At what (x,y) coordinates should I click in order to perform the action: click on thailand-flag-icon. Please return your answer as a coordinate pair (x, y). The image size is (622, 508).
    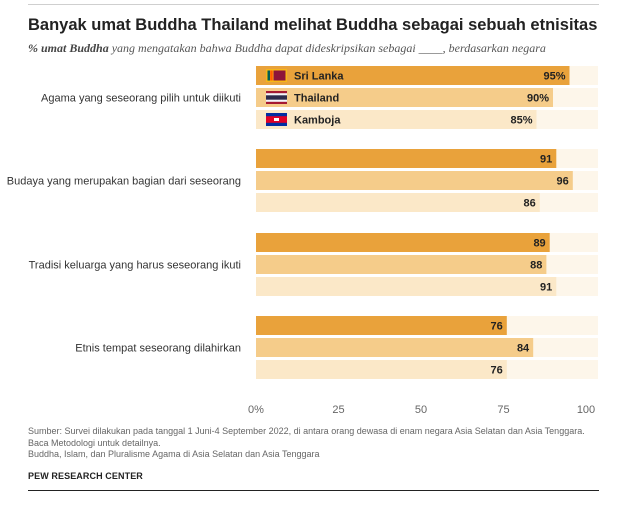
    Looking at the image, I should click on (276, 97).